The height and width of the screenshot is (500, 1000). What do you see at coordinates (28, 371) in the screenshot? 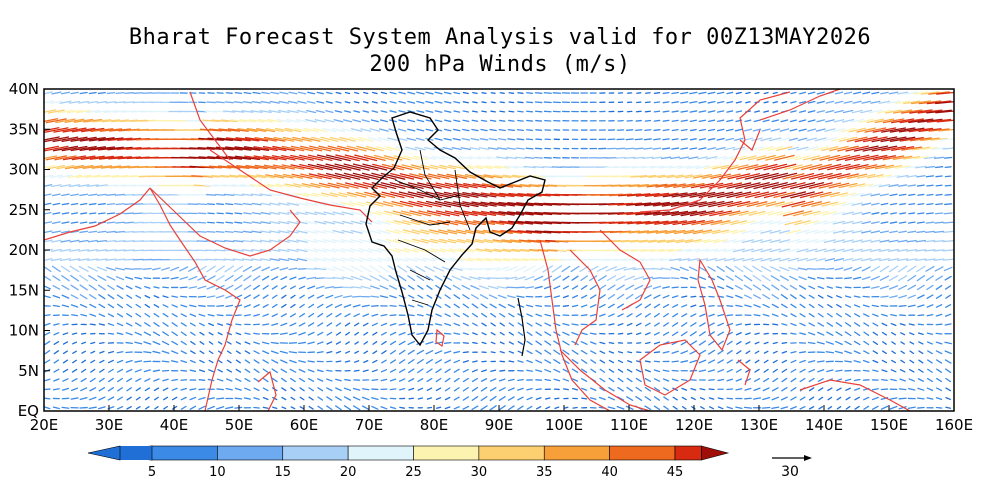
I see `y-tick-label: 5N` at bounding box center [28, 371].